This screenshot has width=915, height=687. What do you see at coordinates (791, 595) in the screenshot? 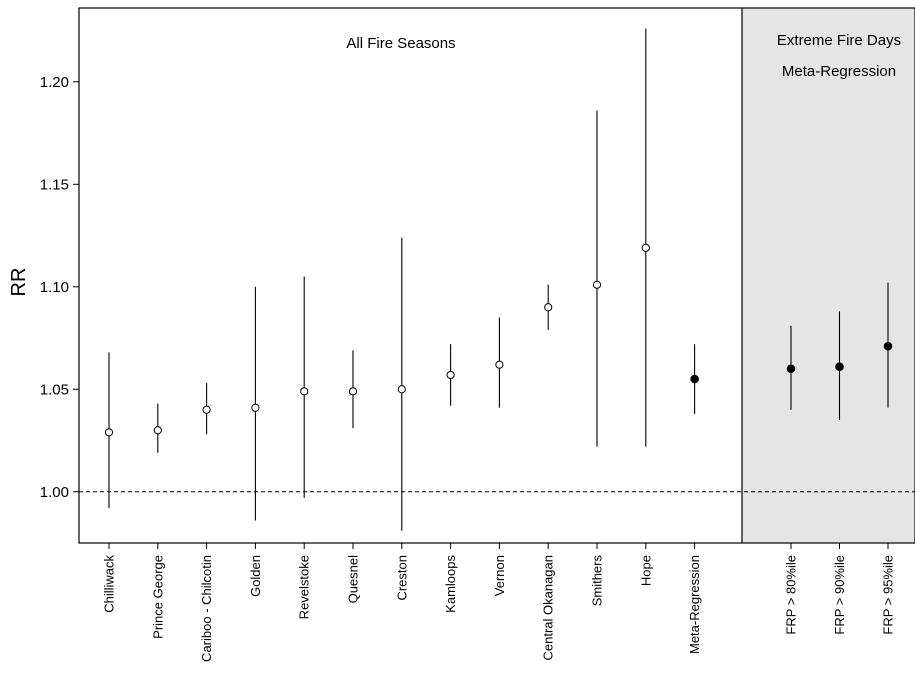
I see `x-tick-label: FRP > 80%ile` at bounding box center [791, 595].